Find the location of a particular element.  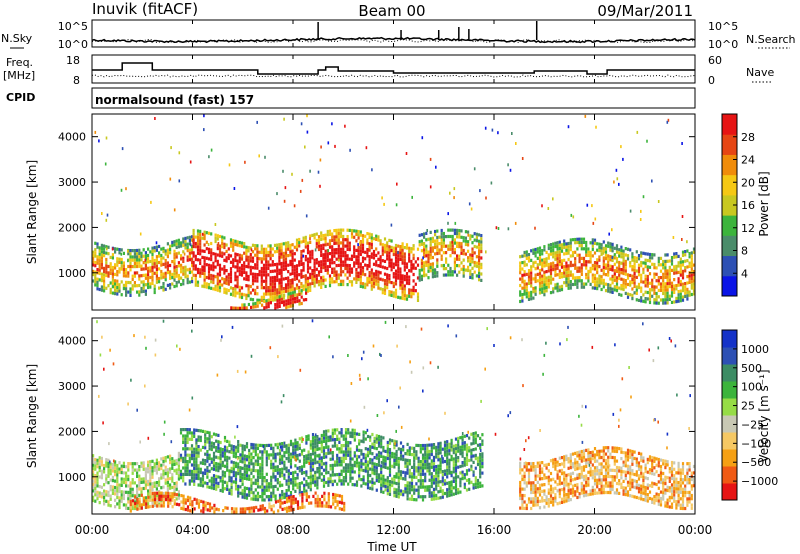

y-tick-label: 1000 is located at coordinates (72, 273).